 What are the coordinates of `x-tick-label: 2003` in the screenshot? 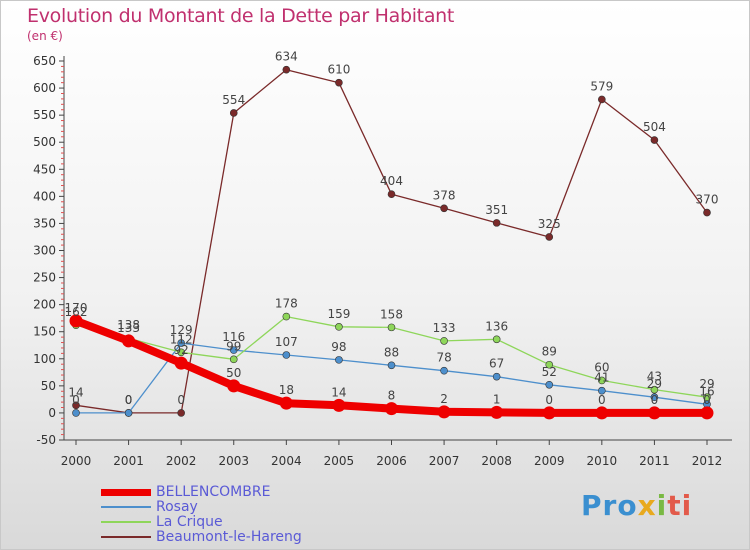 It's located at (233, 461).